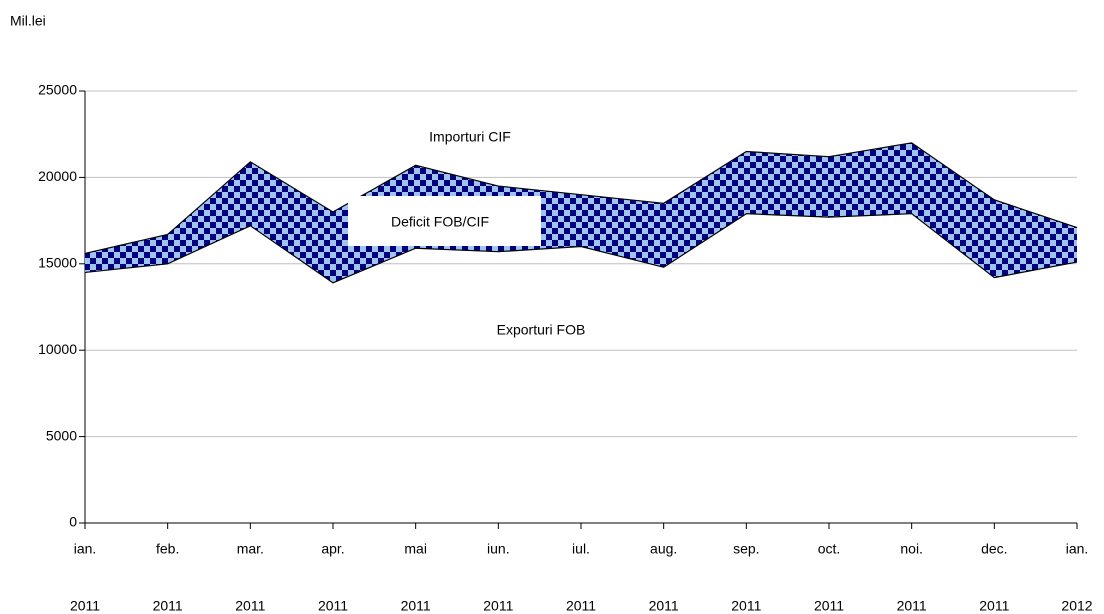  What do you see at coordinates (250, 549) in the screenshot?
I see `x-tick-label: mar.` at bounding box center [250, 549].